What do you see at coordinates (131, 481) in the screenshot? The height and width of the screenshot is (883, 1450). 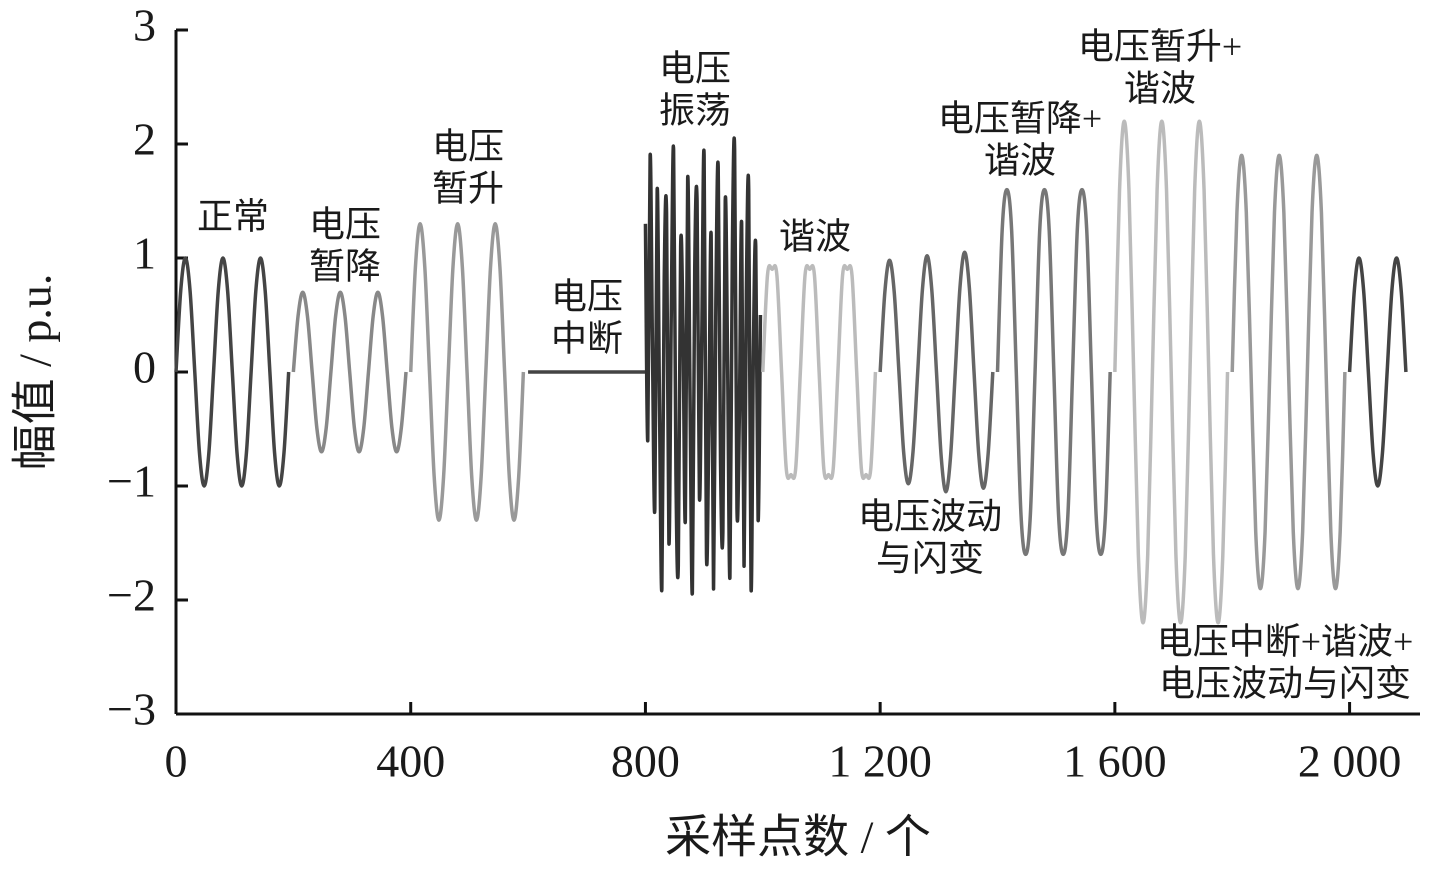 I see `y-tick-label: −1` at bounding box center [131, 481].